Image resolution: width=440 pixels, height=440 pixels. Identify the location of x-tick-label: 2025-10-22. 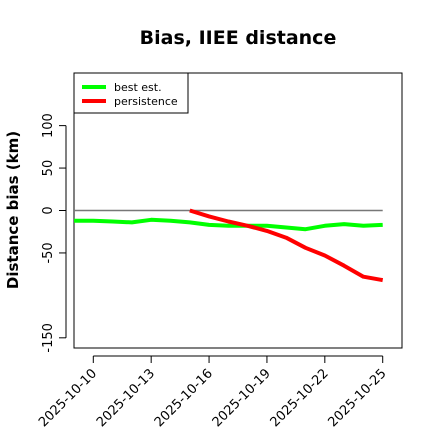
(300, 398).